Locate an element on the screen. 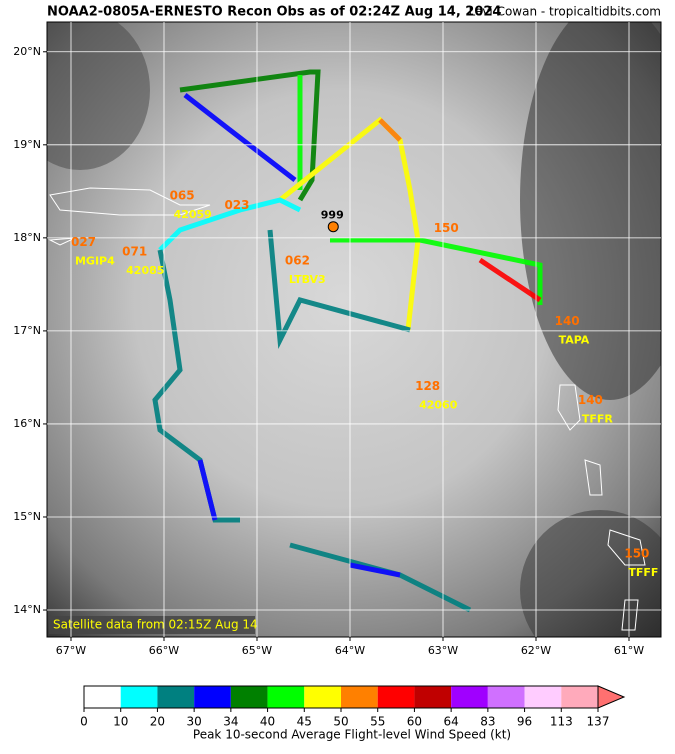 The image size is (675, 754). station-value: 027 is located at coordinates (83, 242).